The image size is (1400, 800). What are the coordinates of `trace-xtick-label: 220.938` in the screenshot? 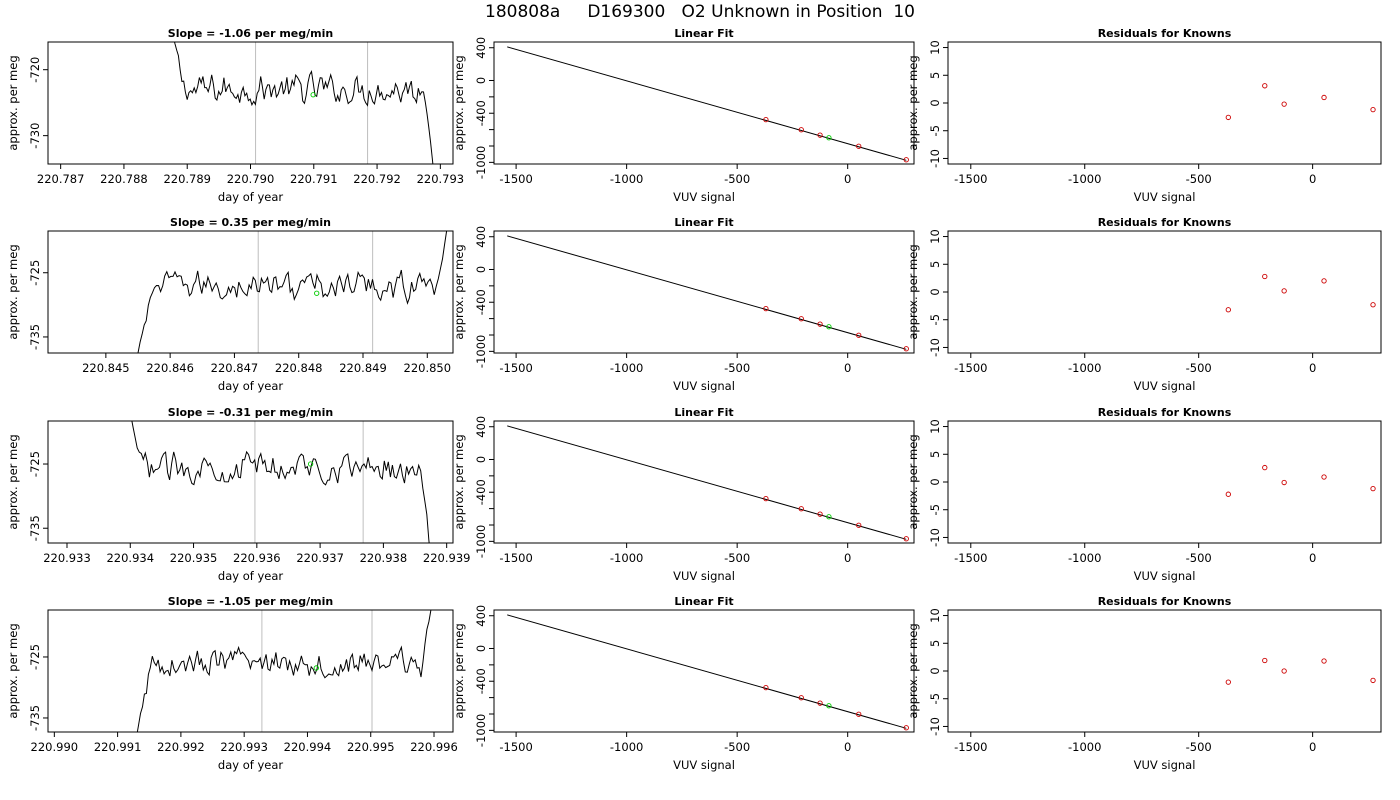 It's located at (384, 558).